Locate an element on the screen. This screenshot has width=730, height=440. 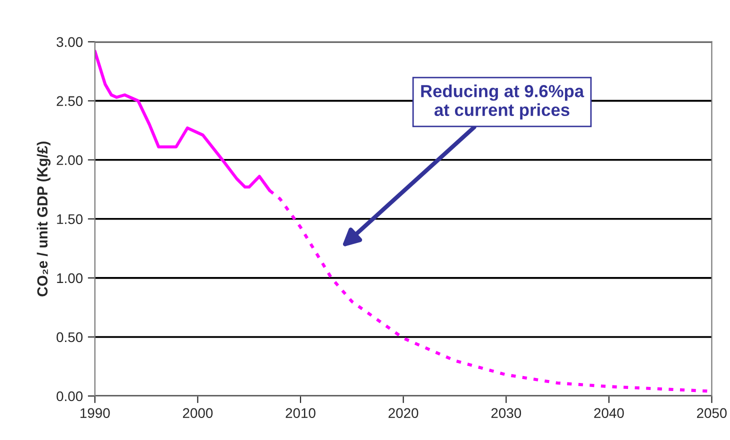
x-tick-label: 2000 is located at coordinates (197, 413).